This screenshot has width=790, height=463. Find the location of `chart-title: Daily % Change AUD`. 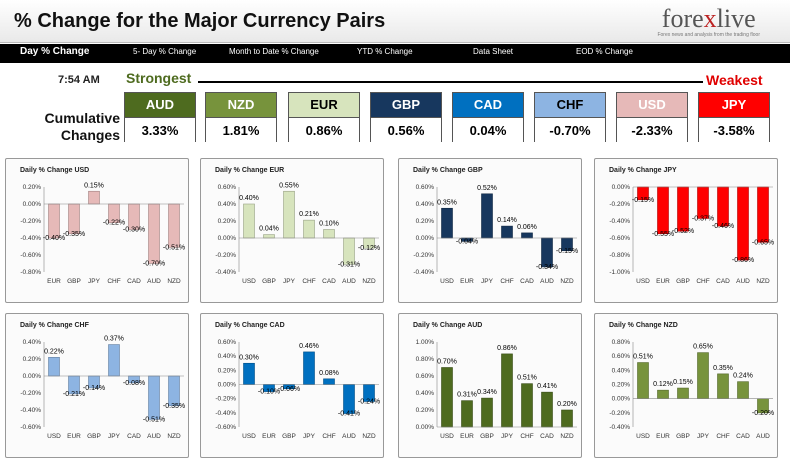

chart-title: Daily % Change AUD is located at coordinates (448, 325).